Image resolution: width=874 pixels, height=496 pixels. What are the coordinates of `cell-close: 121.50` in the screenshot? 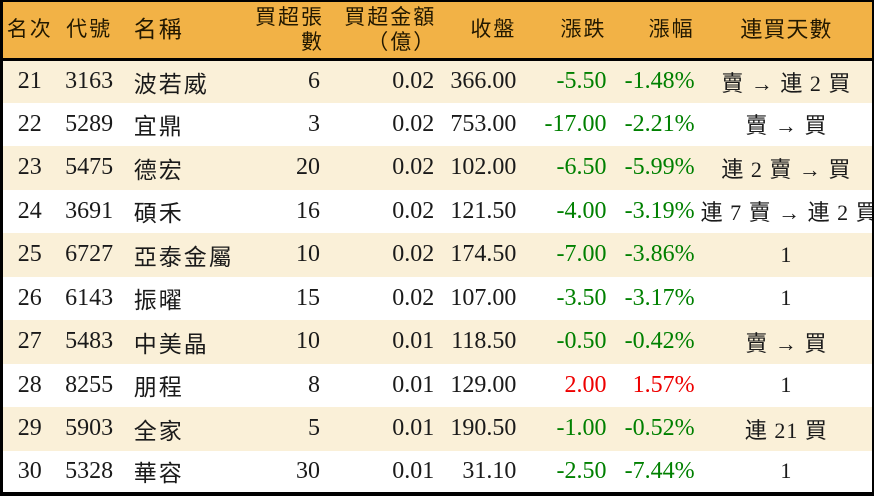 It's located at (482, 211).